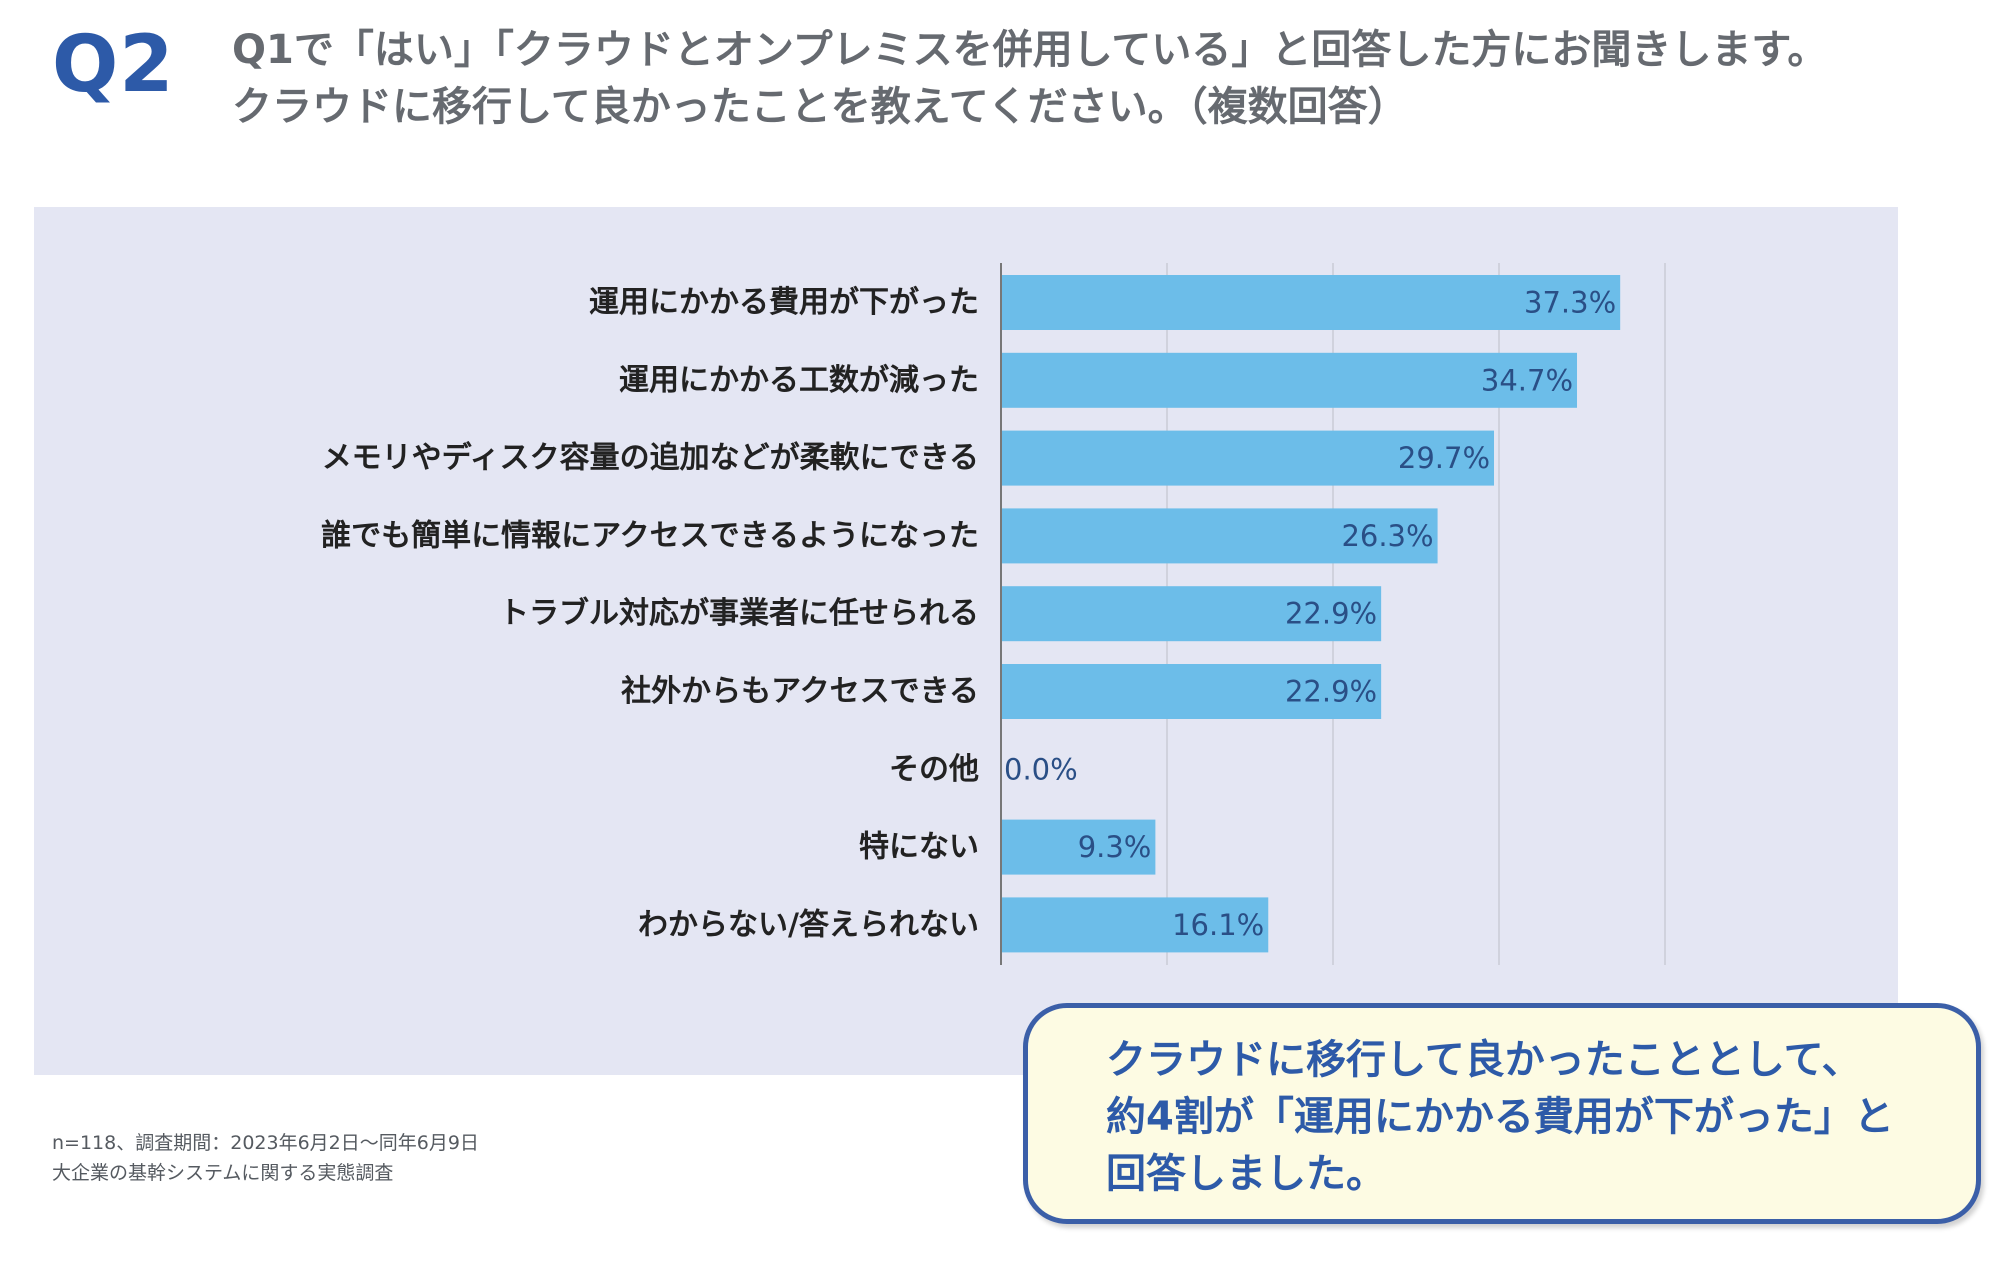 This screenshot has height=1270, width=2000. I want to click on footnote-sample-period: n=118、調査期間：2023年6月2日〜同年6月9日, so click(265, 1143).